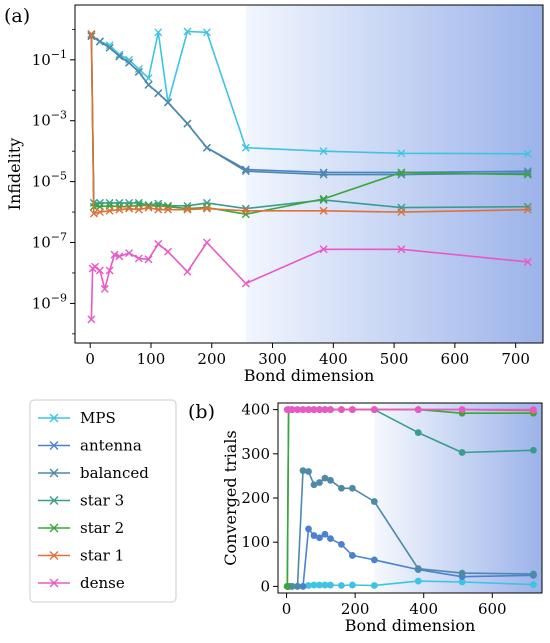  Describe the element at coordinates (49, 58) in the screenshot. I see `y-tick-label: 10⁻¹` at that location.